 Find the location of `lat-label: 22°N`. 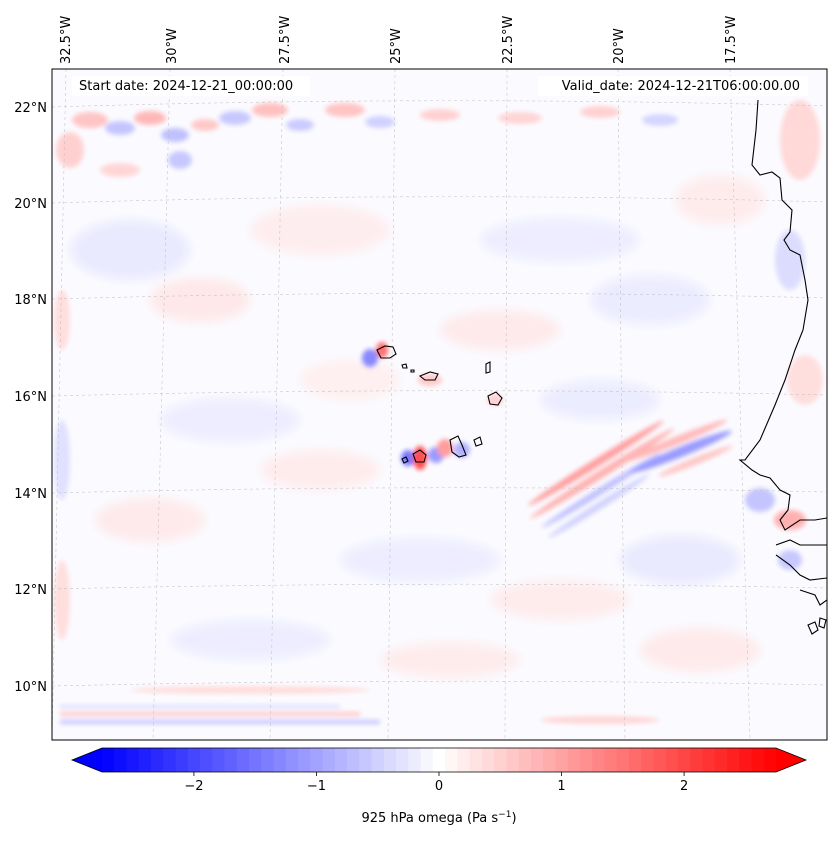

lat-label: 22°N is located at coordinates (30, 108).